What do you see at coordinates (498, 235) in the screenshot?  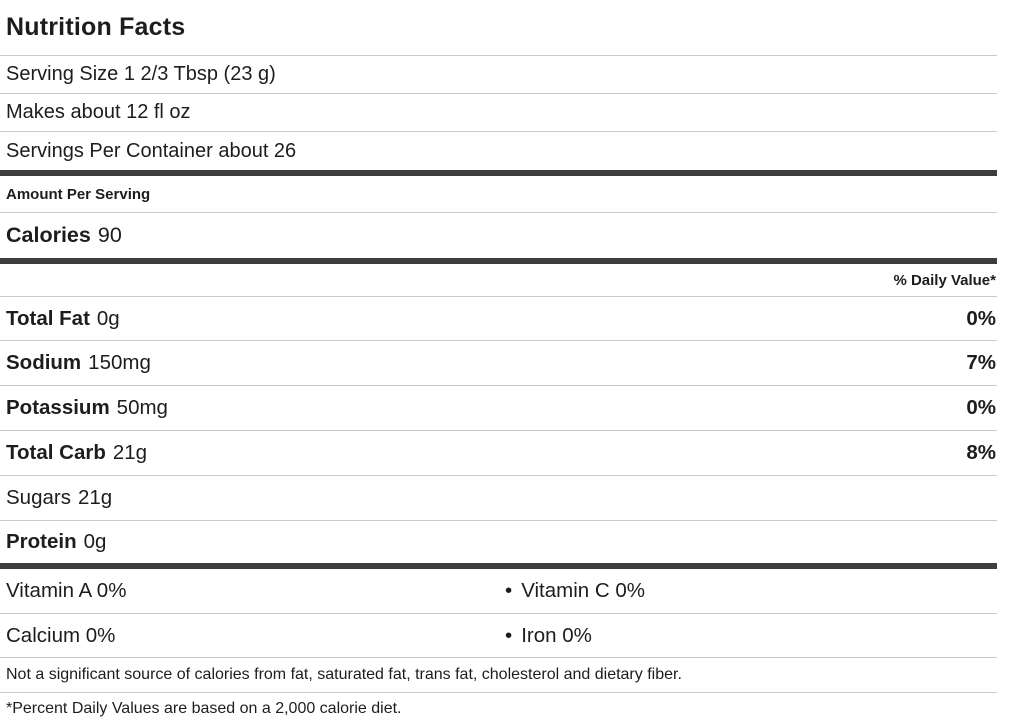 I see `calories-row: Calories 90` at bounding box center [498, 235].